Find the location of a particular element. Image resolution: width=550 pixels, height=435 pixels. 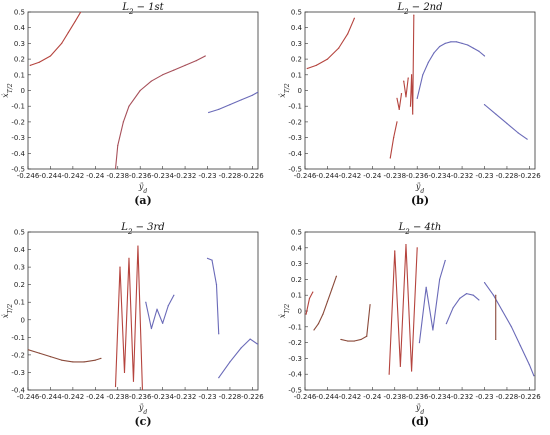

chart-title: L2 − 1st is located at coordinates (142, 9).